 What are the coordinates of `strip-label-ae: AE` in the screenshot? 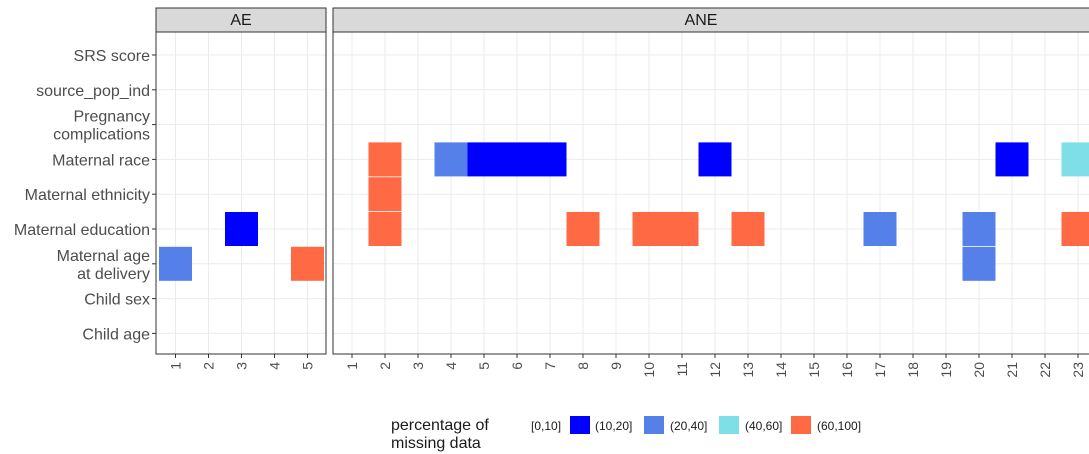 It's located at (240, 20).